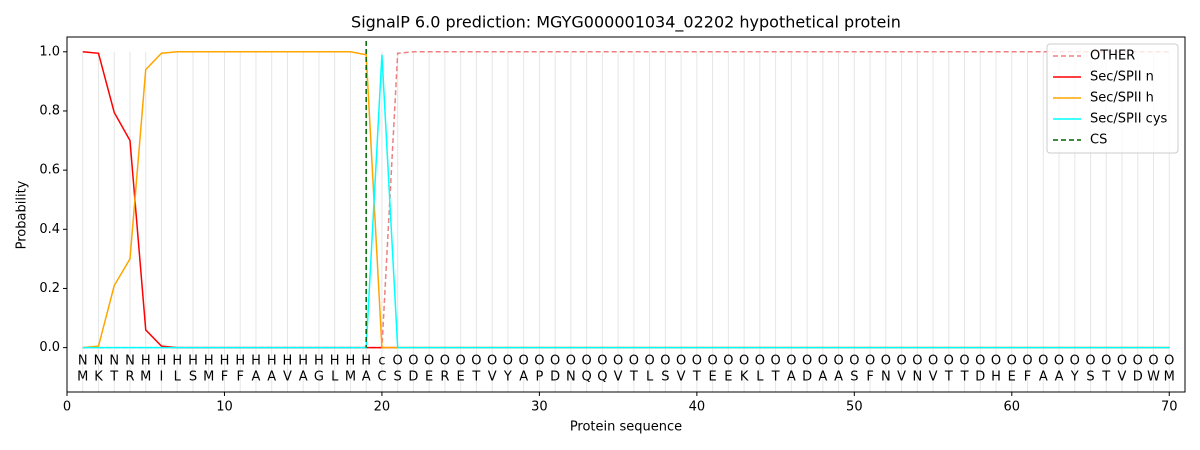  I want to click on y-axis-label: Probability, so click(22, 214).